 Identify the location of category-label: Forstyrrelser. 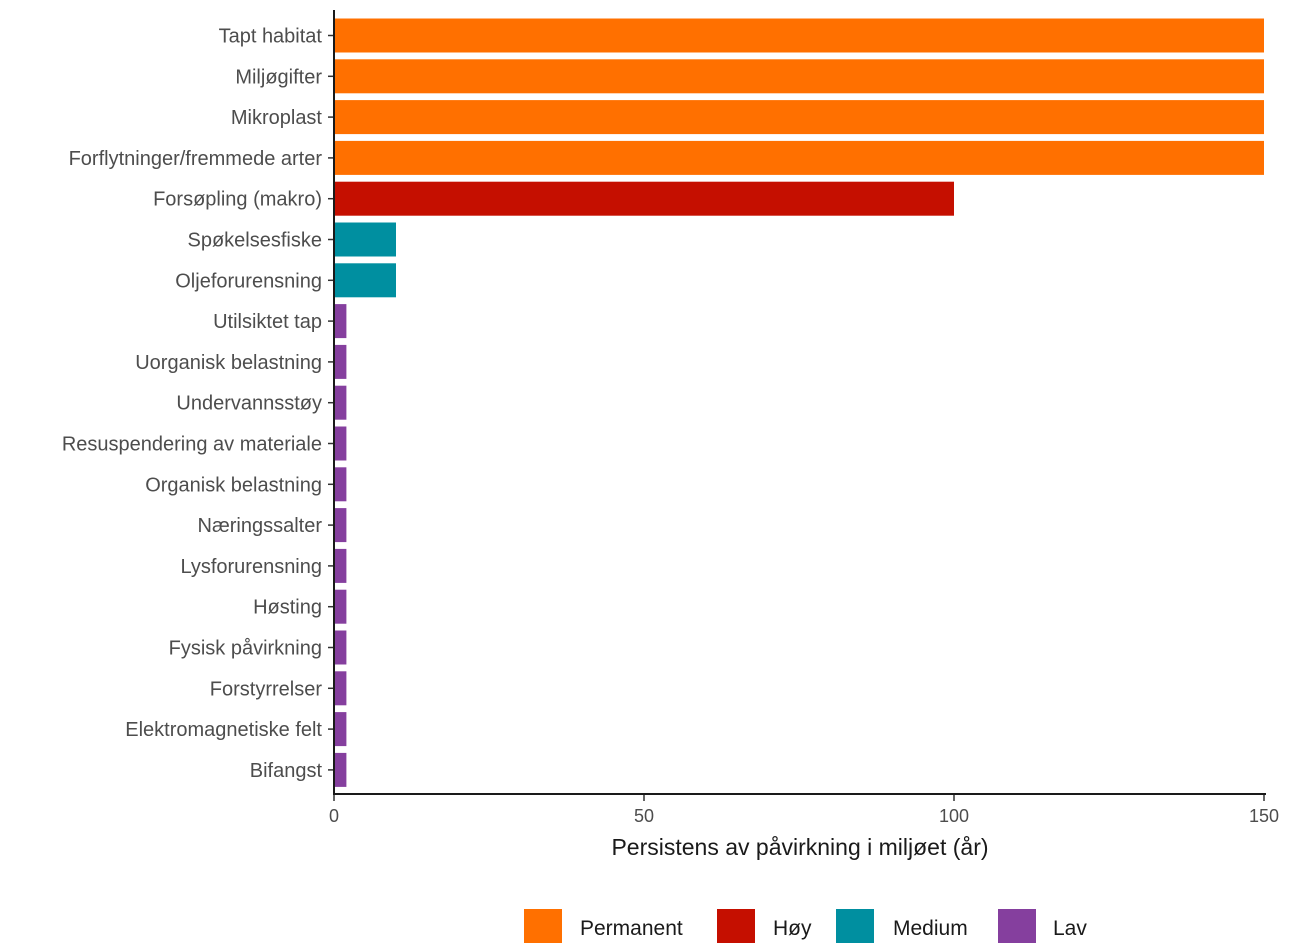
(266, 689).